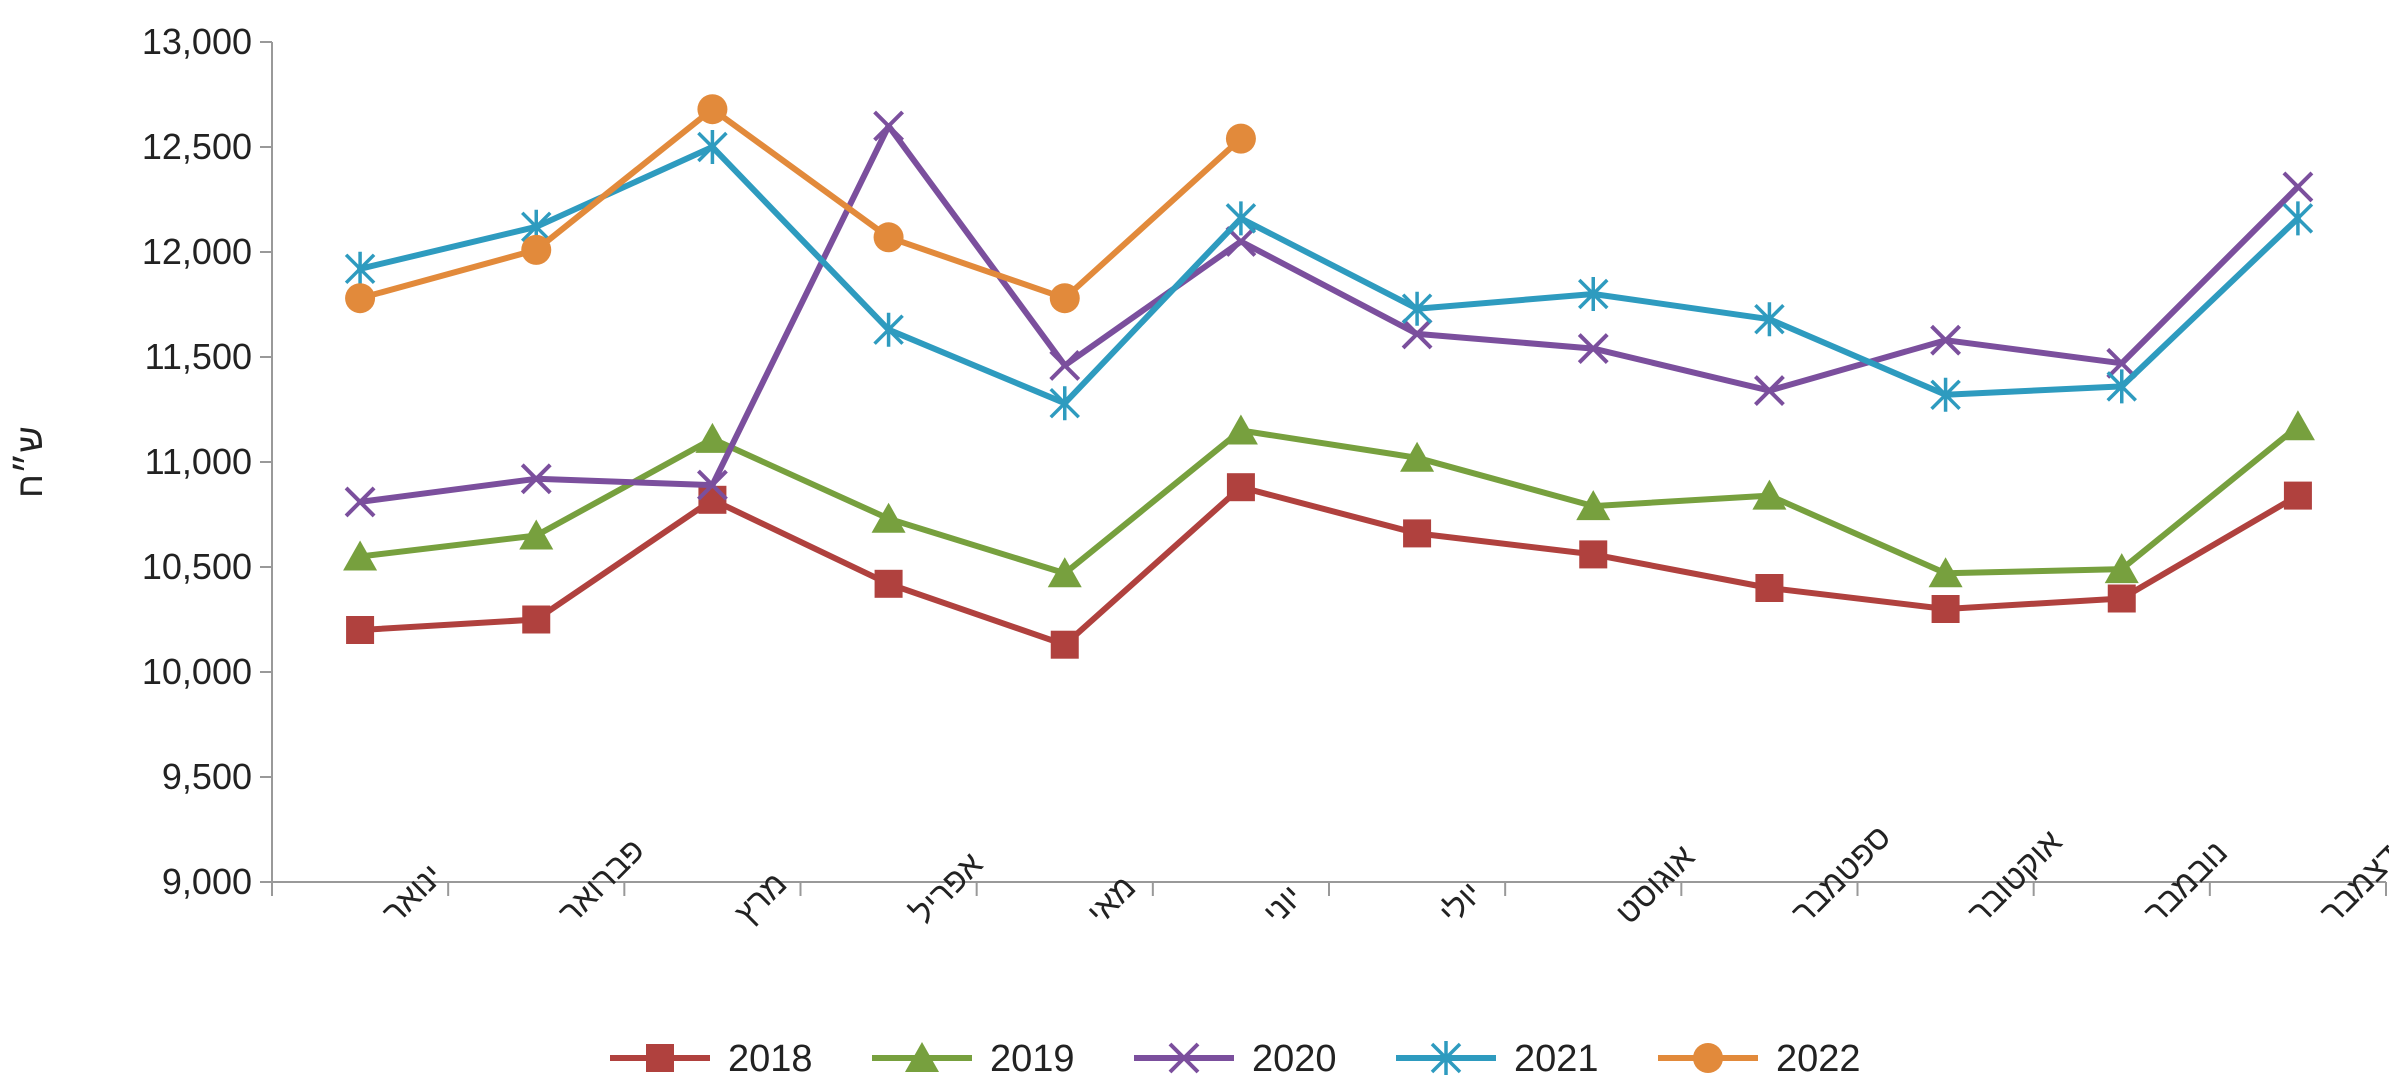  I want to click on y-tick-label: 9,000, so click(207, 881).